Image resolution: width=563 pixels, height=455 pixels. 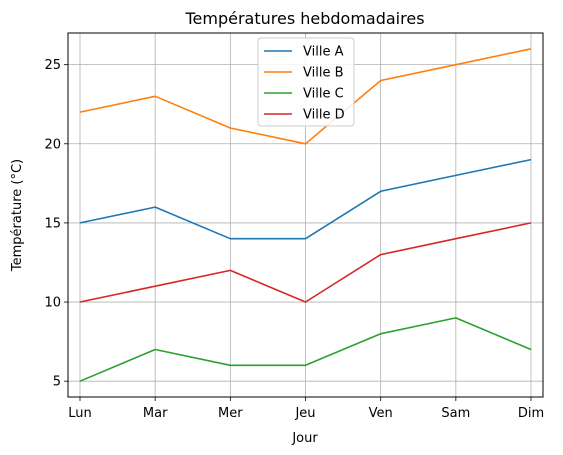 What do you see at coordinates (455, 413) in the screenshot?
I see `x-tick-label: Sam` at bounding box center [455, 413].